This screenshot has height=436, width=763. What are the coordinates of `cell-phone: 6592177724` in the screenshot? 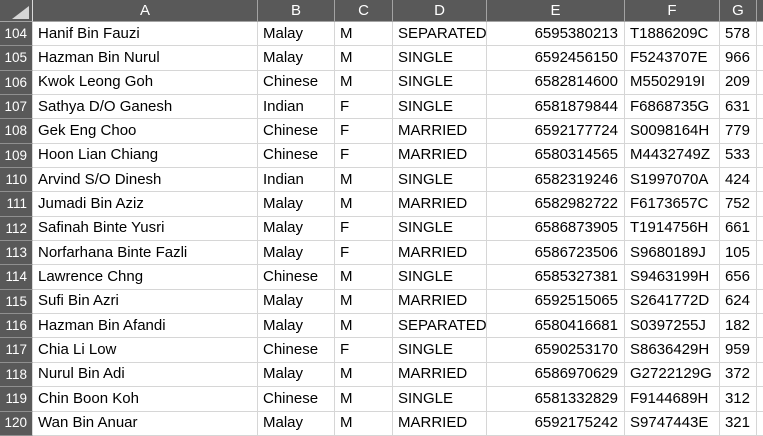 It's located at (556, 131).